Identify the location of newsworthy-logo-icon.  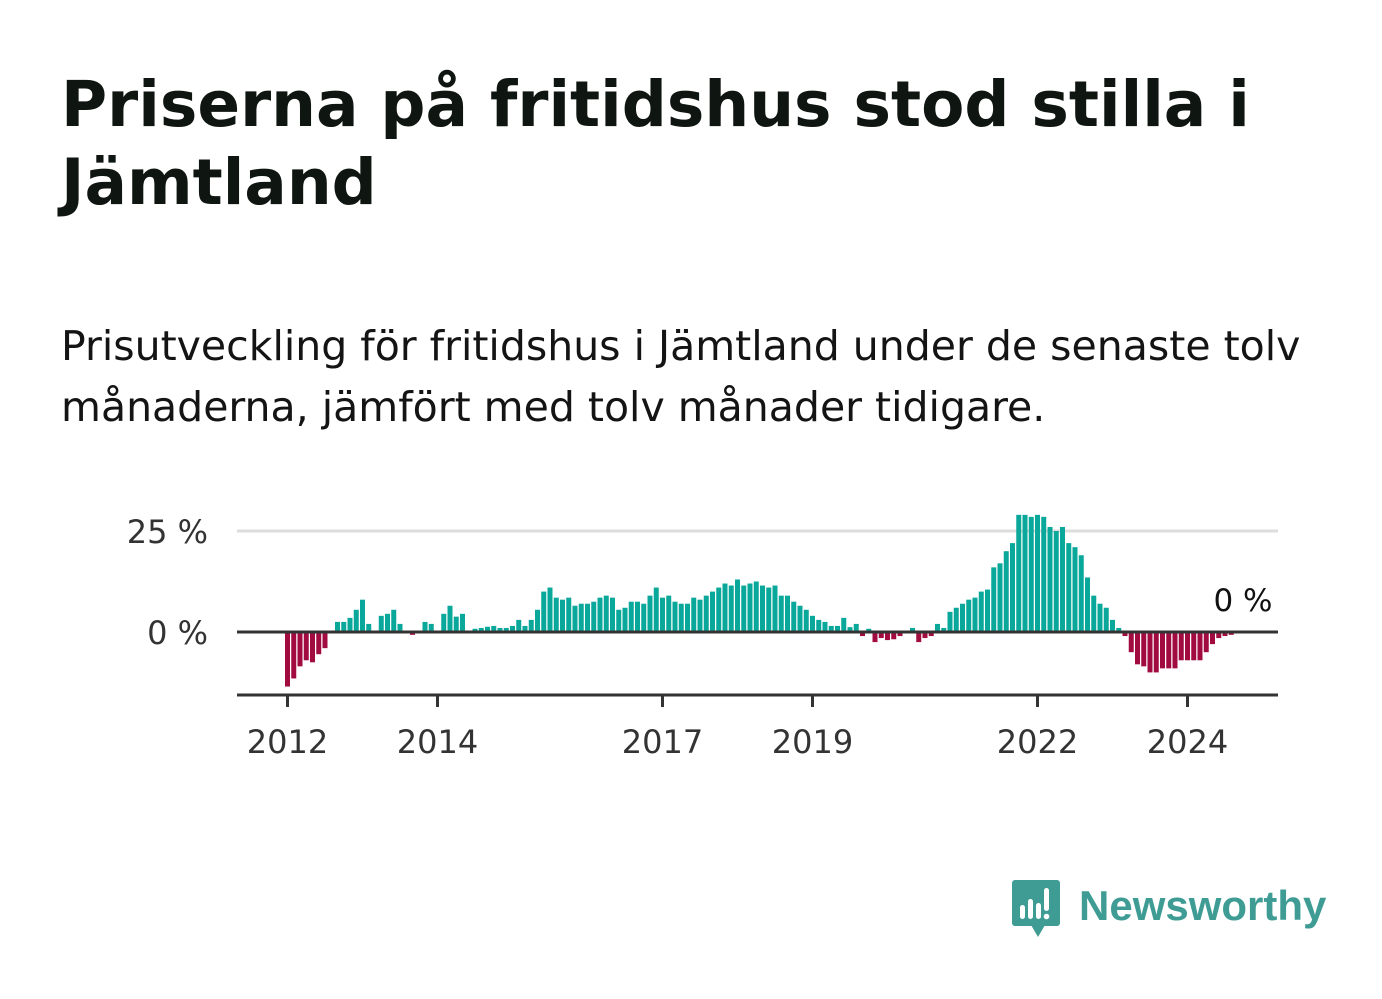
(1036, 908).